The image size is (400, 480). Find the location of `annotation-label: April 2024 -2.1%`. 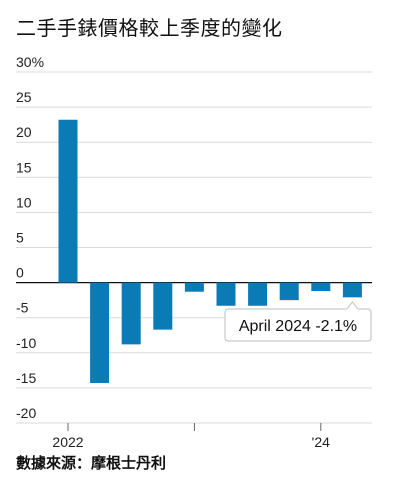

annotation-label: April 2024 -2.1% is located at coordinates (298, 326).